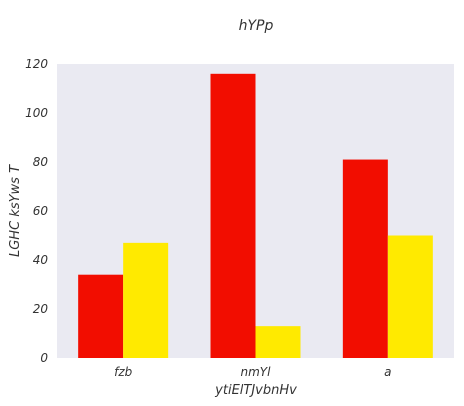  I want to click on y-tick-label: 60, so click(41, 211).